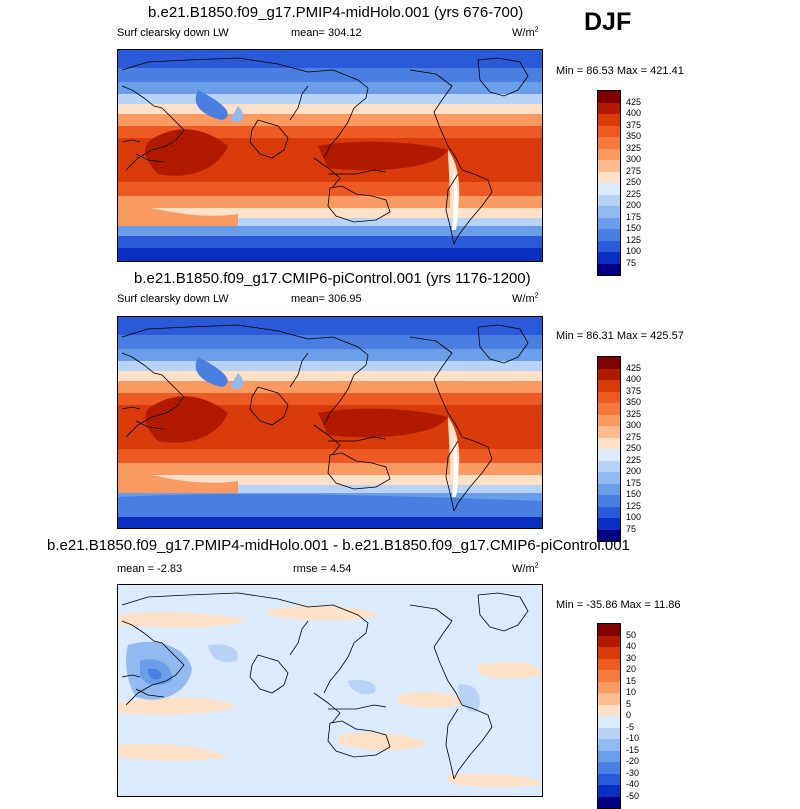  Describe the element at coordinates (634, 402) in the screenshot. I see `colorbar-tick-label: 350` at that location.